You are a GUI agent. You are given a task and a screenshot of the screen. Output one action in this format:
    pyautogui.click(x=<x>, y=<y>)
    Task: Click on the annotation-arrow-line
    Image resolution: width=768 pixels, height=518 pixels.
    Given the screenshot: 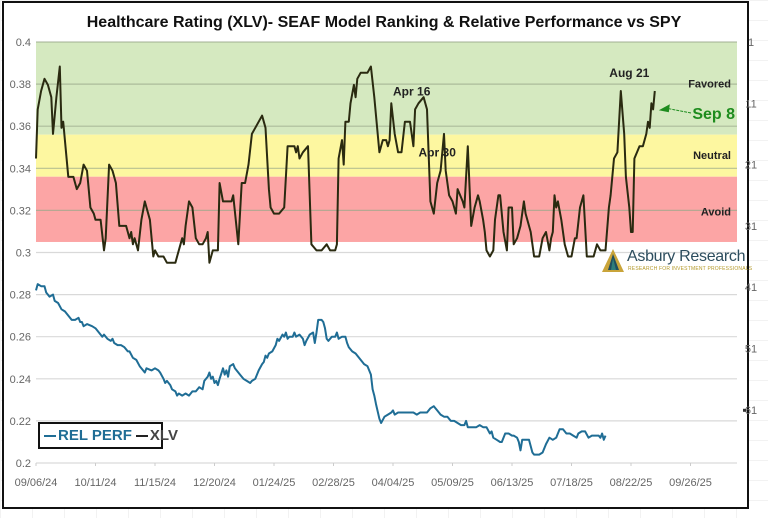 What is the action you would take?
    pyautogui.click(x=679, y=110)
    